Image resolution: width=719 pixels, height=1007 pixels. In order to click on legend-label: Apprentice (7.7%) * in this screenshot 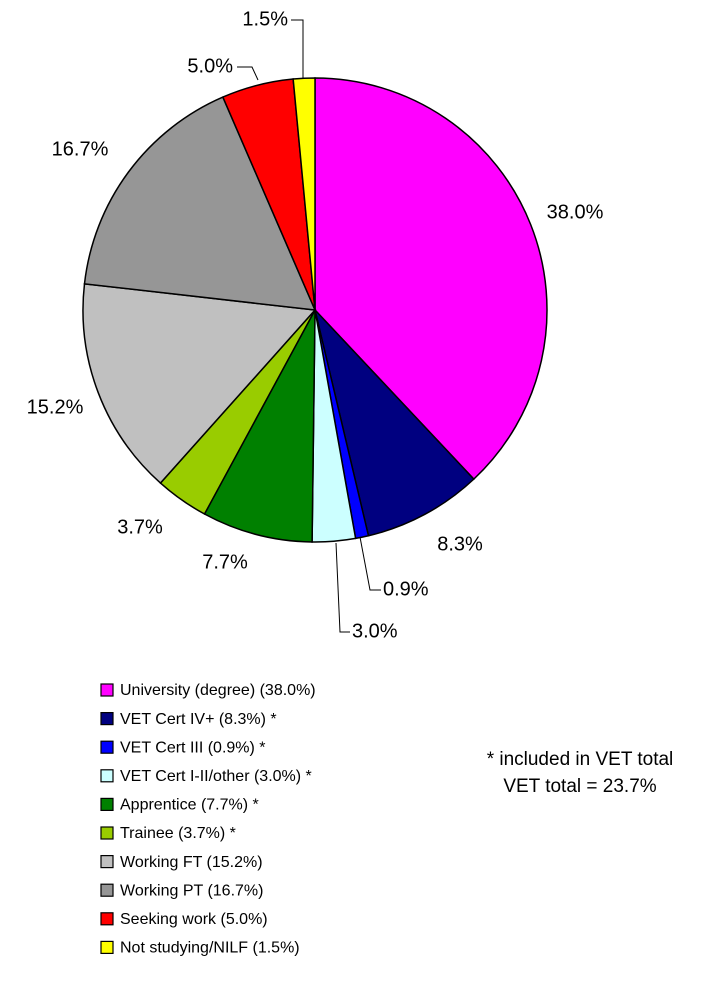, I will do `click(189, 805)`.